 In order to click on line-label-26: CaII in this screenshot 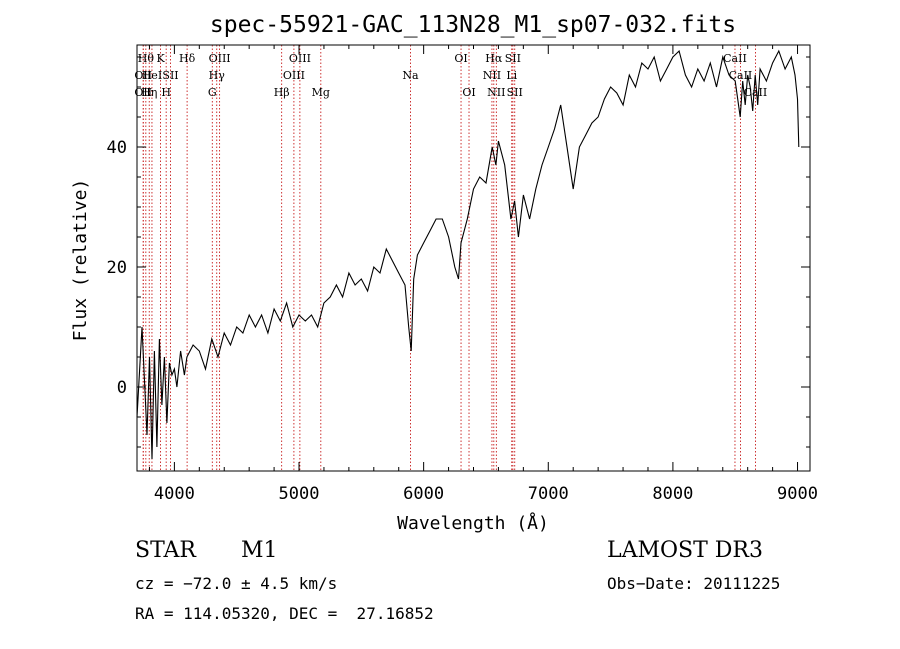, I will do `click(741, 75)`.